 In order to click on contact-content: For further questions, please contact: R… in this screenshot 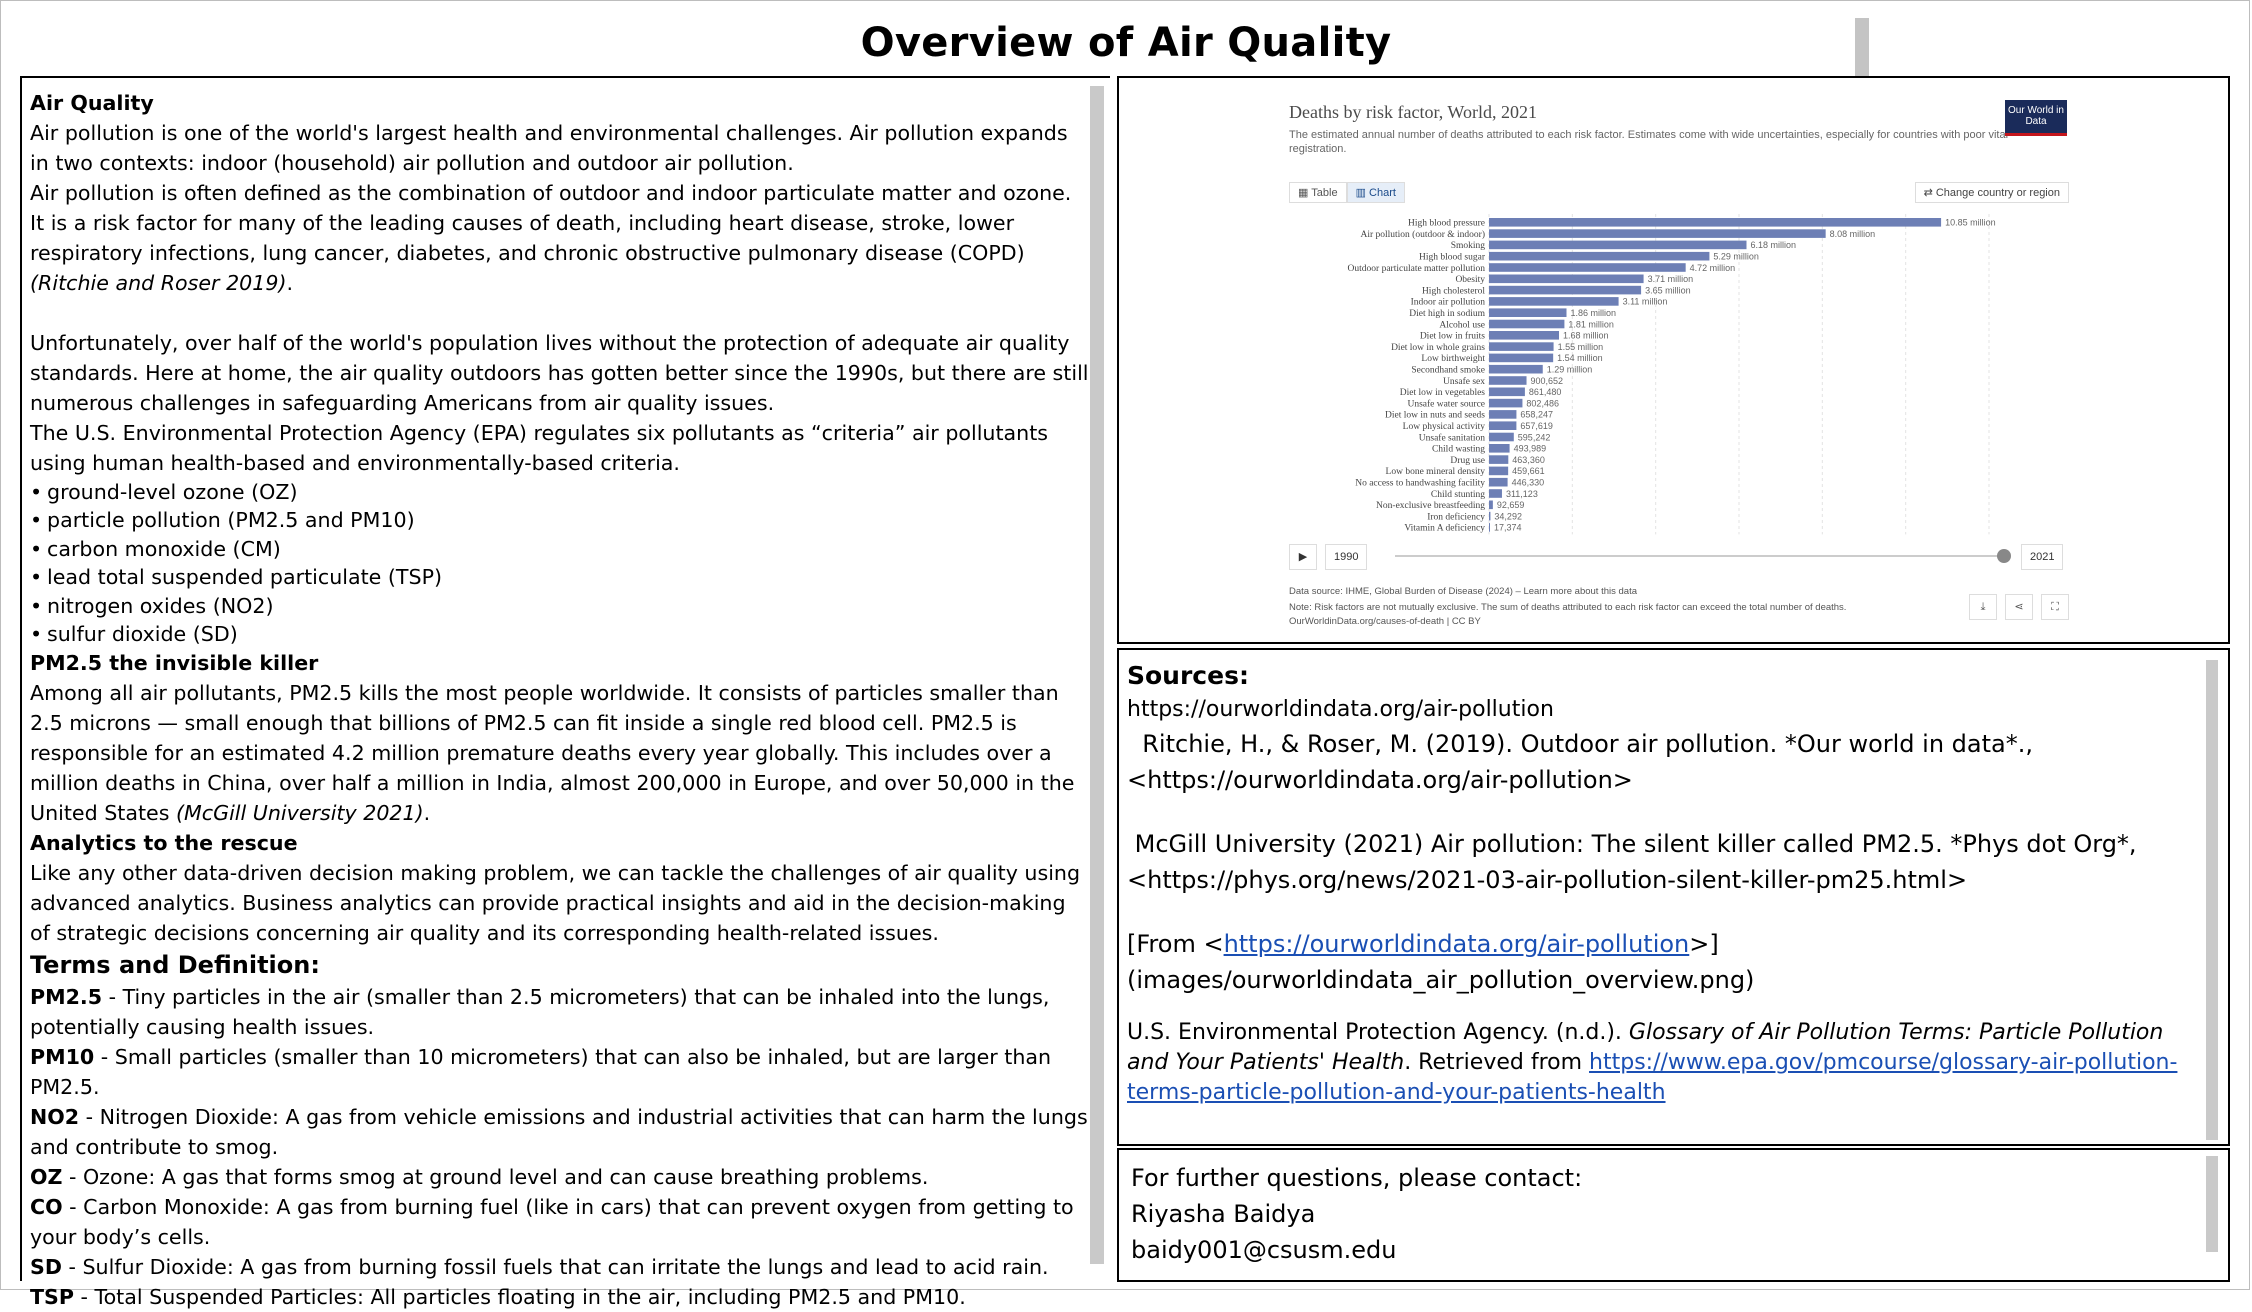, I will do `click(1356, 1214)`.